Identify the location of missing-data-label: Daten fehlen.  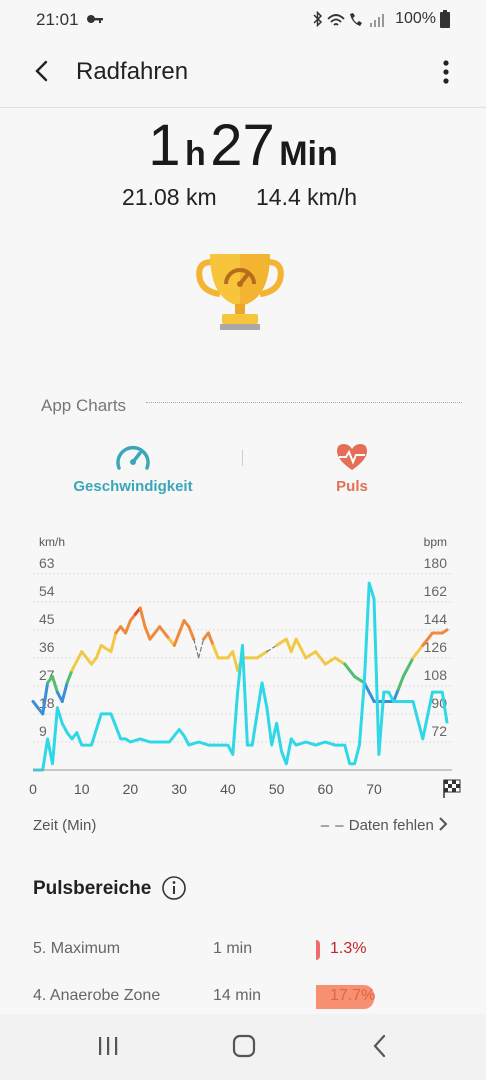
(391, 825).